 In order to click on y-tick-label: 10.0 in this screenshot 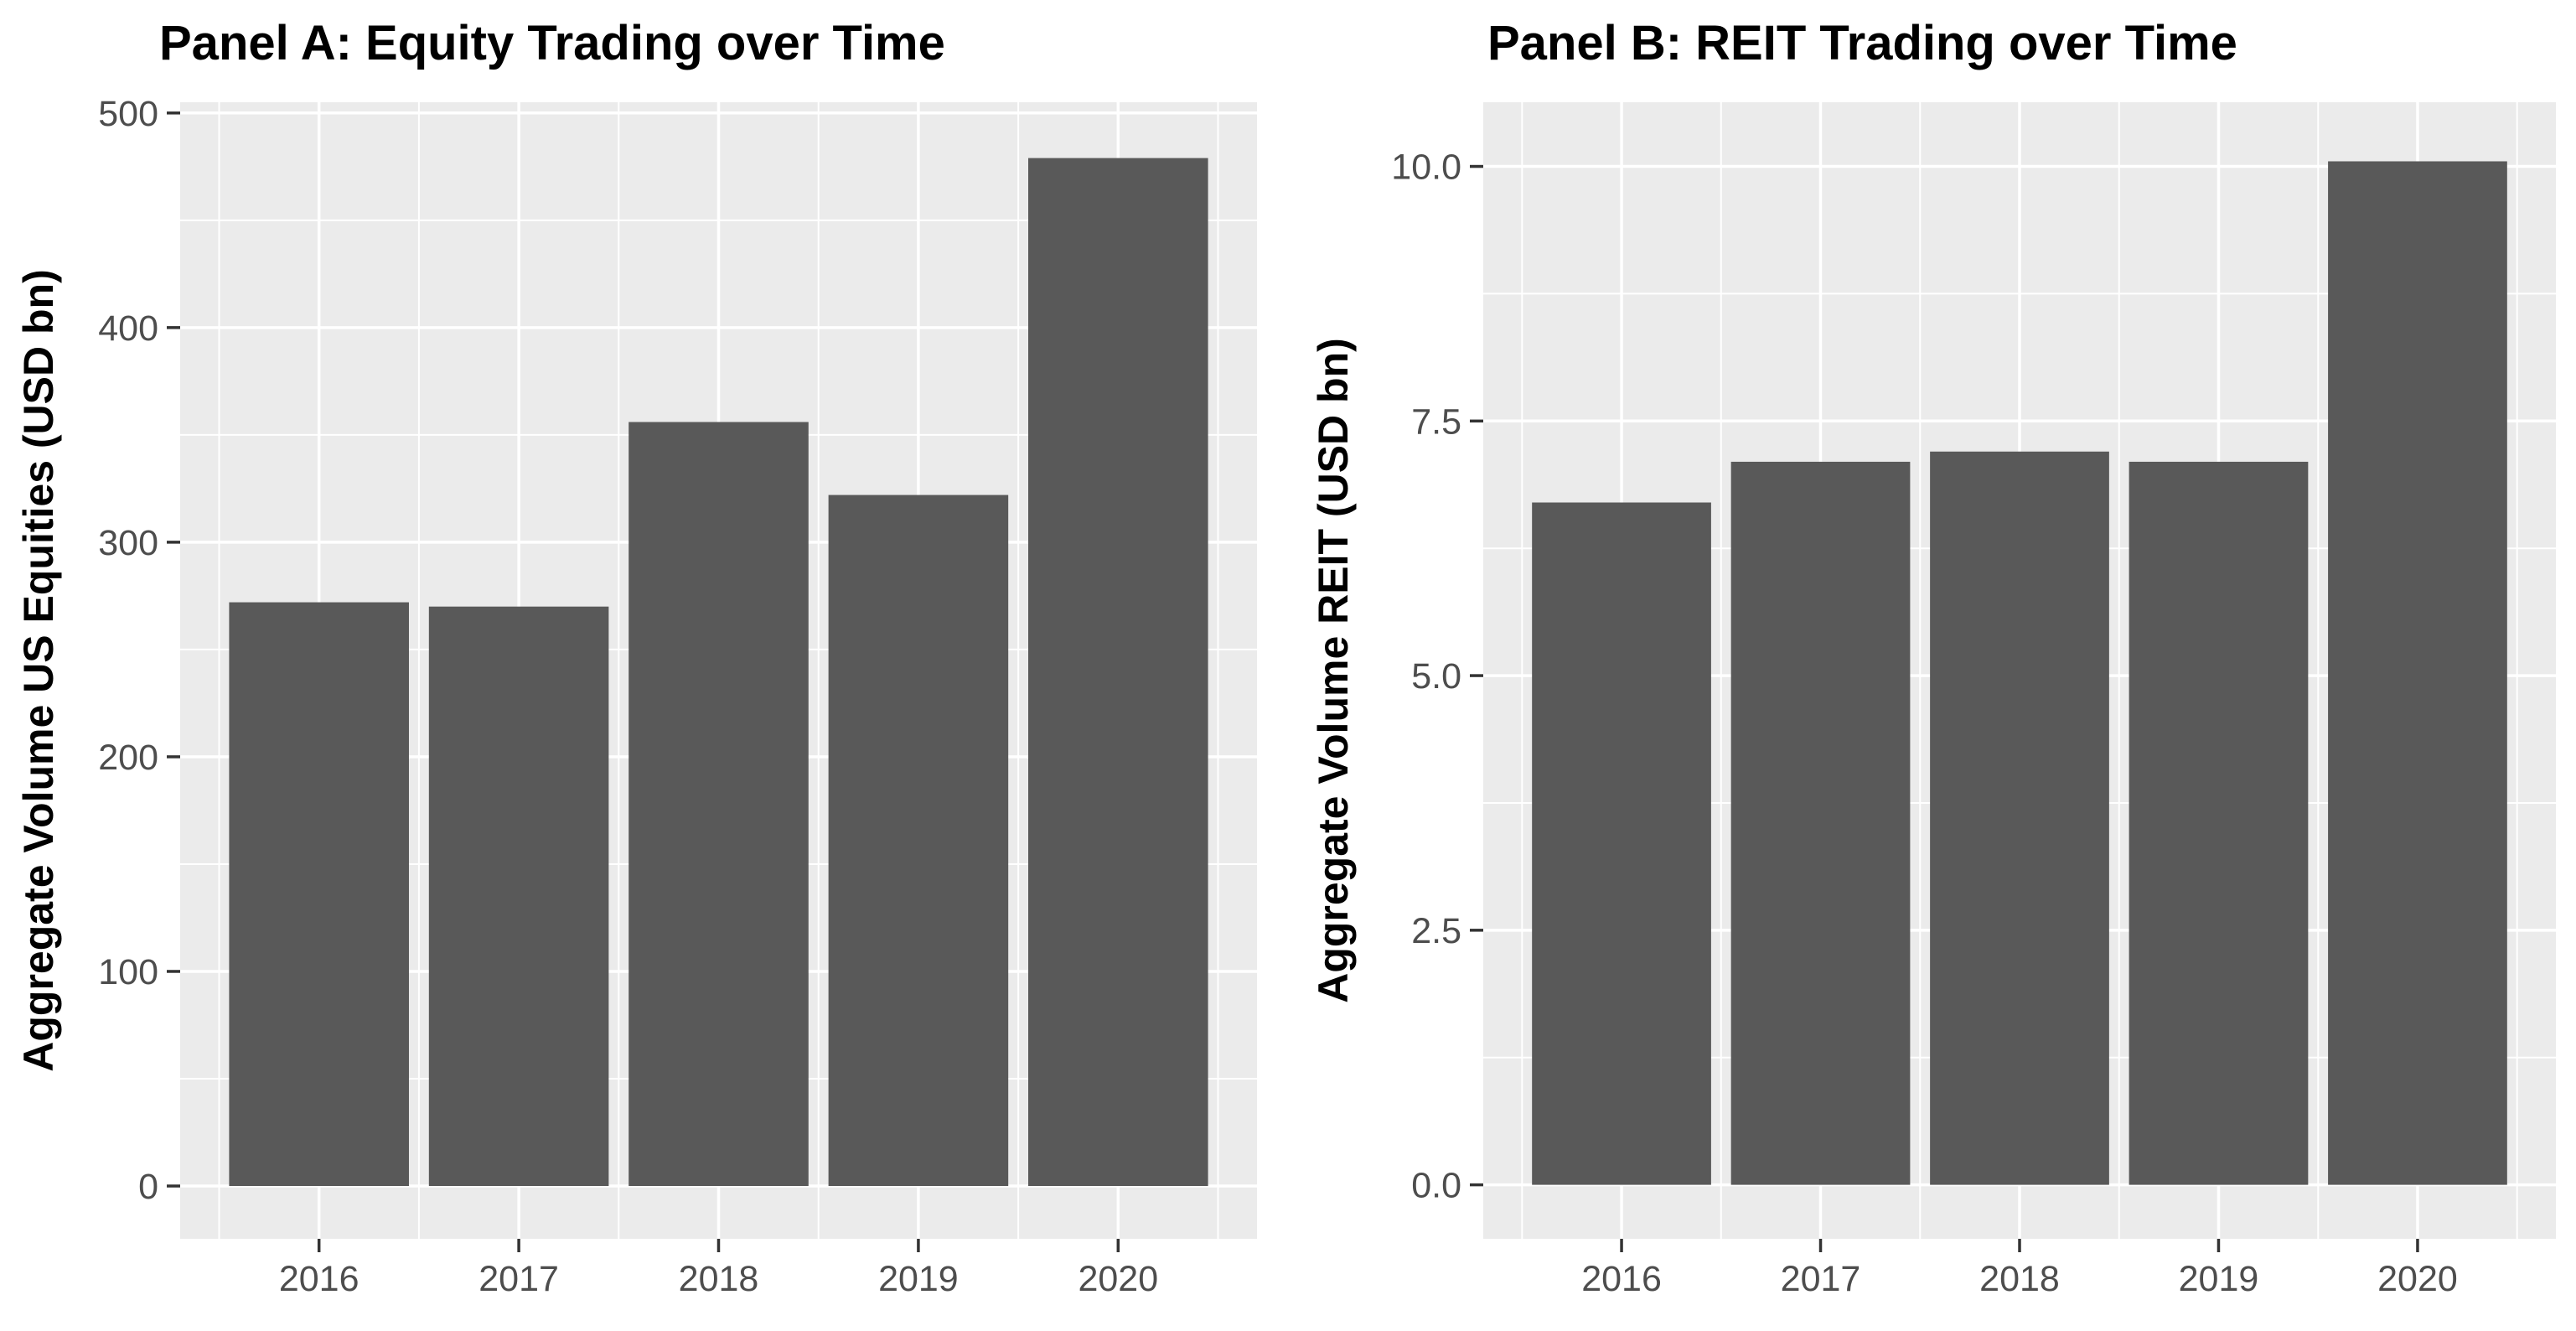, I will do `click(1426, 168)`.